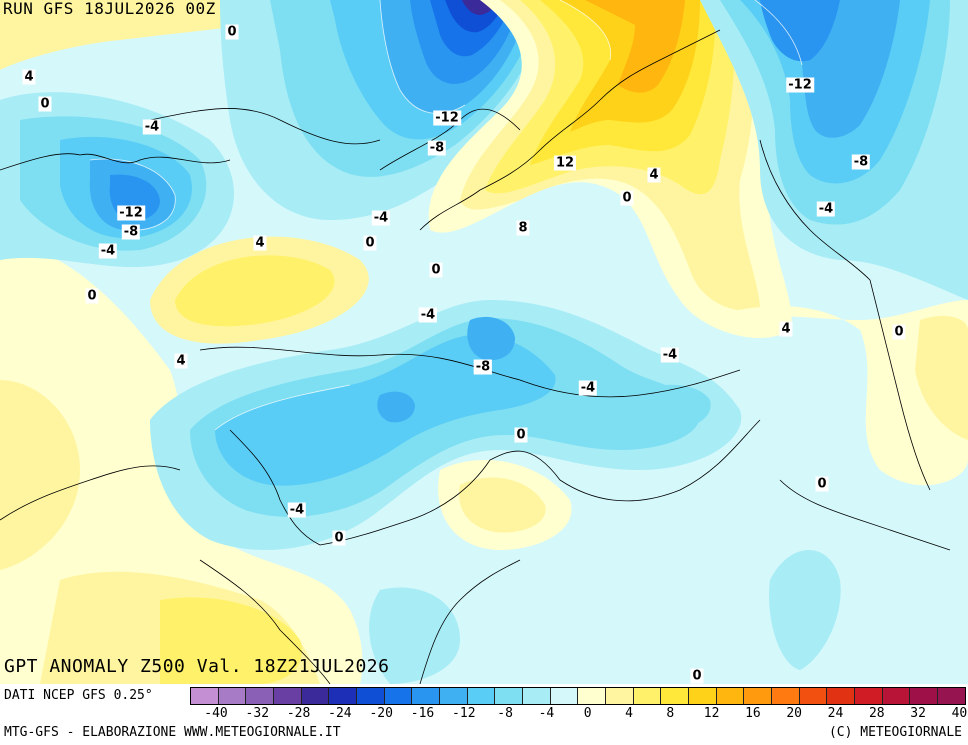 The height and width of the screenshot is (745, 968). Describe the element at coordinates (464, 713) in the screenshot. I see `legend-tick-label: -12` at that location.